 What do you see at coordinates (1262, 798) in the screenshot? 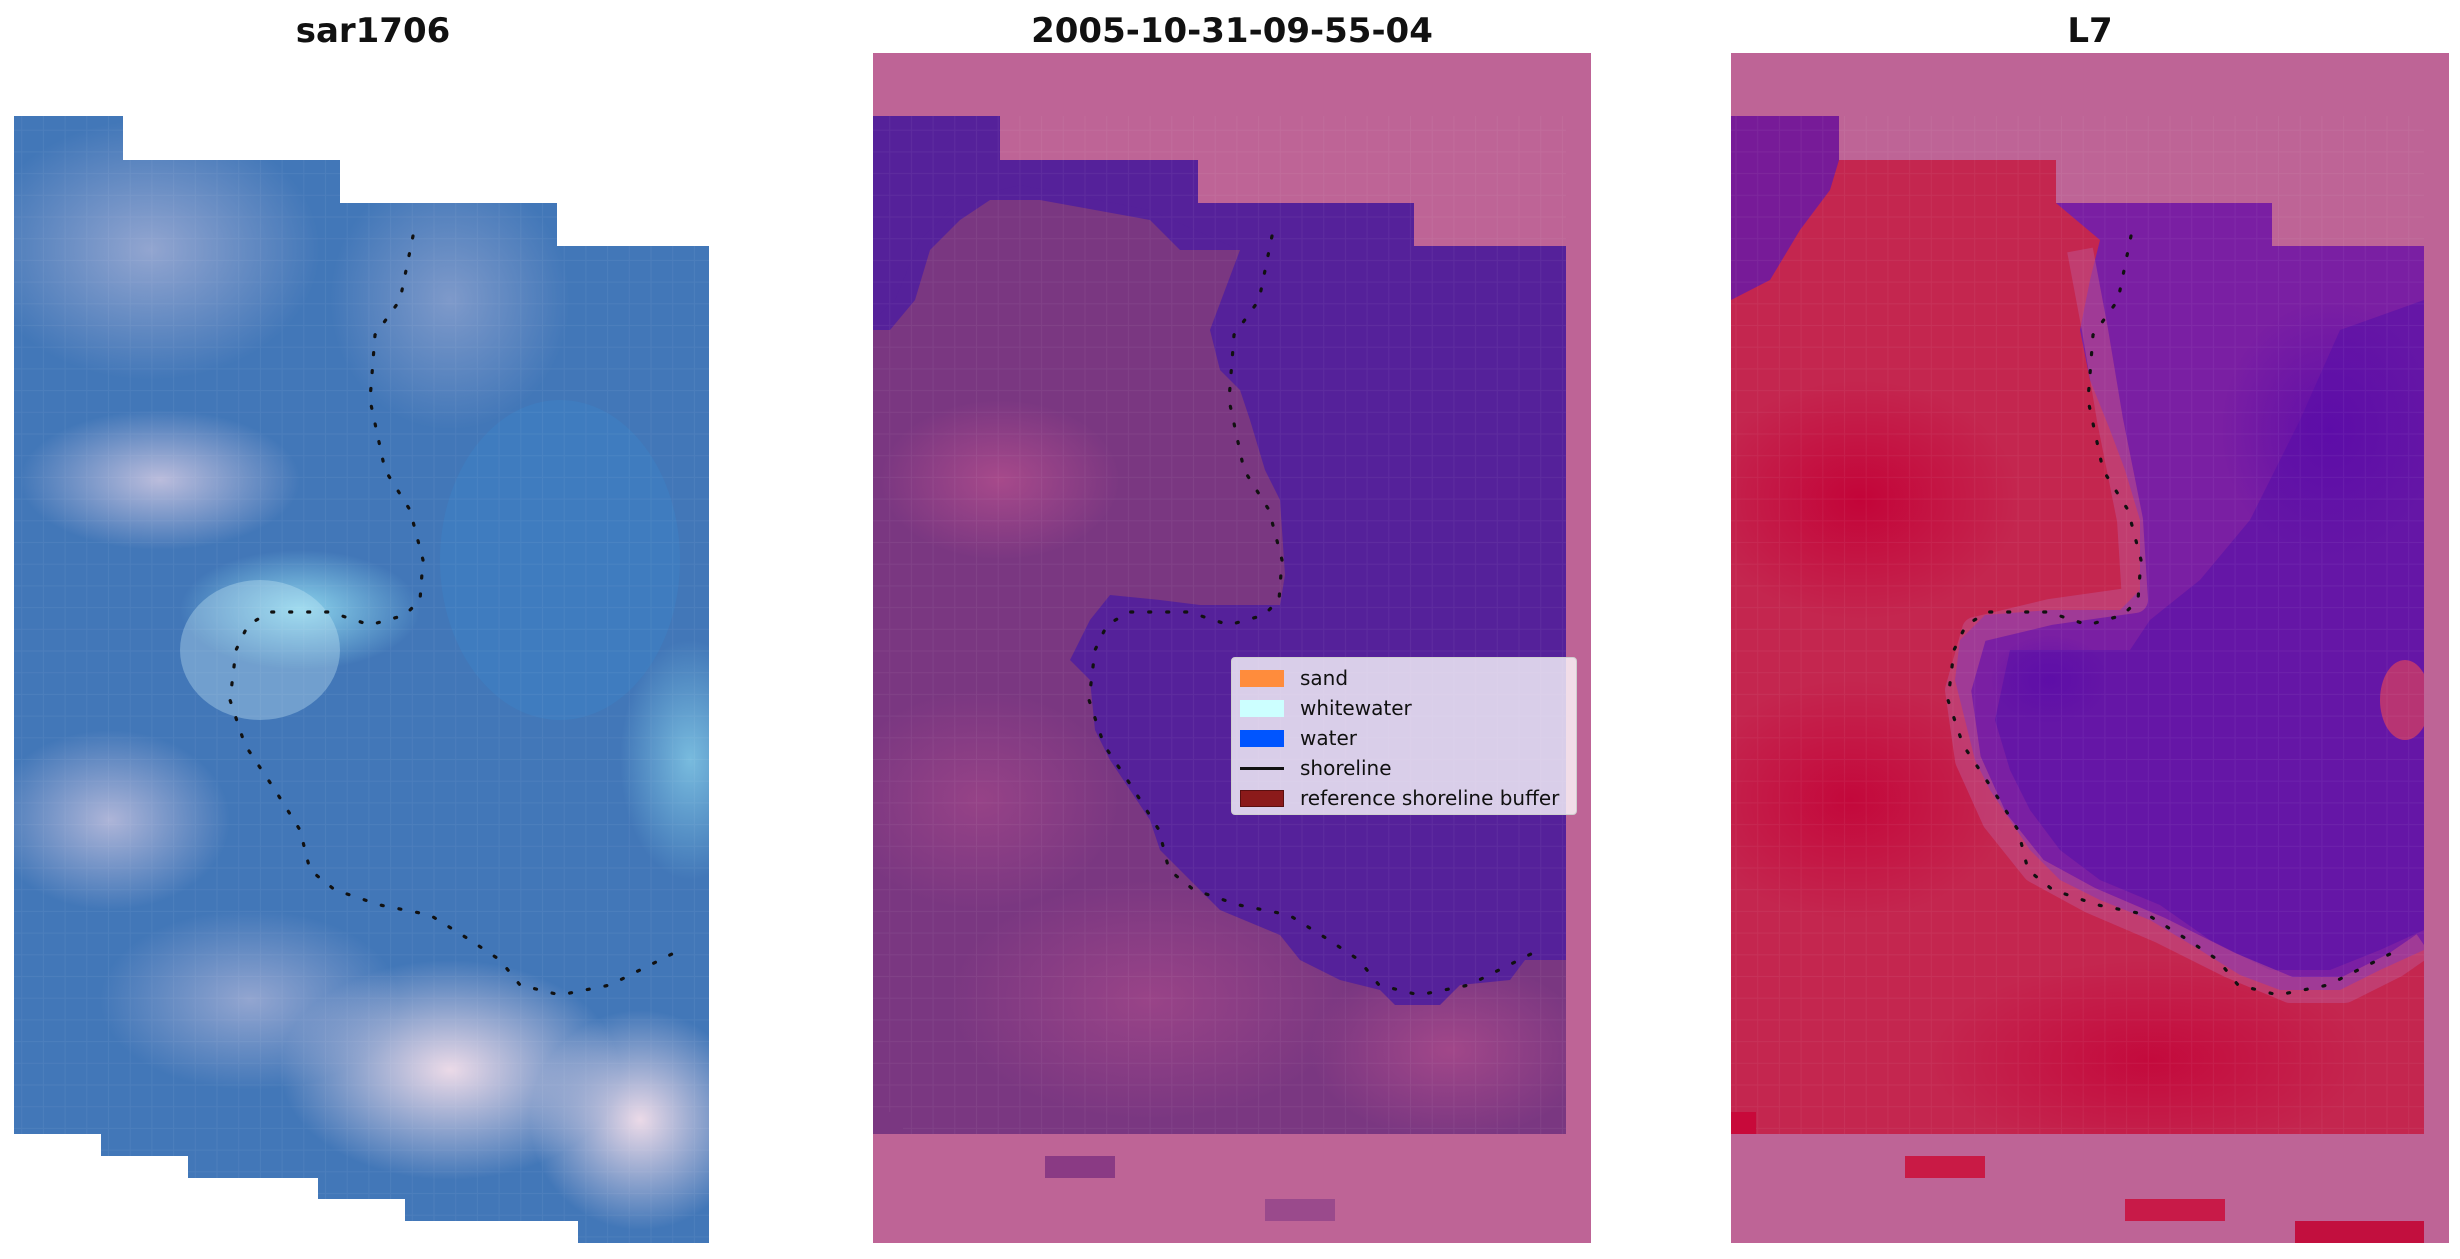
I see `legend-swatch-reference-buffer` at bounding box center [1262, 798].